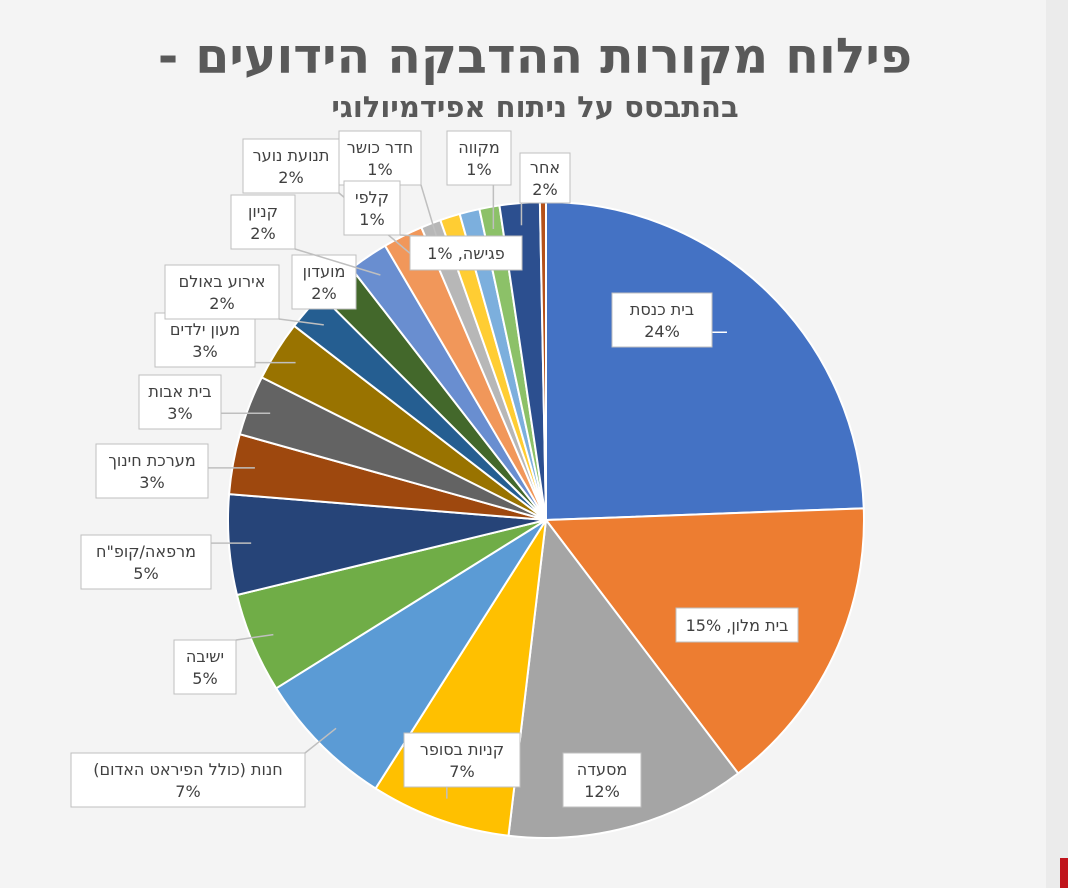  I want to click on slice-label-name: מועדון, so click(324, 271).